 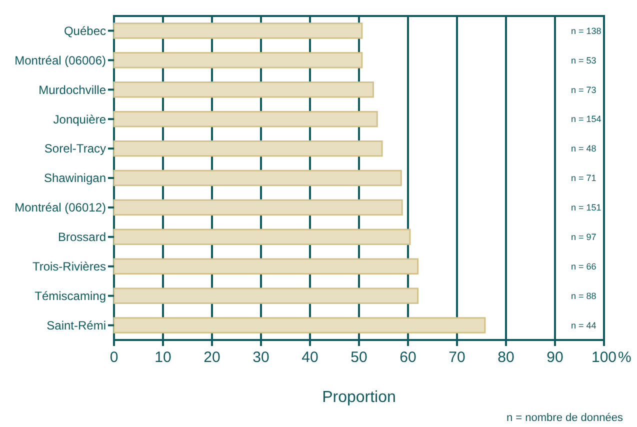 What do you see at coordinates (583, 325) in the screenshot?
I see `annotation: n = 44` at bounding box center [583, 325].